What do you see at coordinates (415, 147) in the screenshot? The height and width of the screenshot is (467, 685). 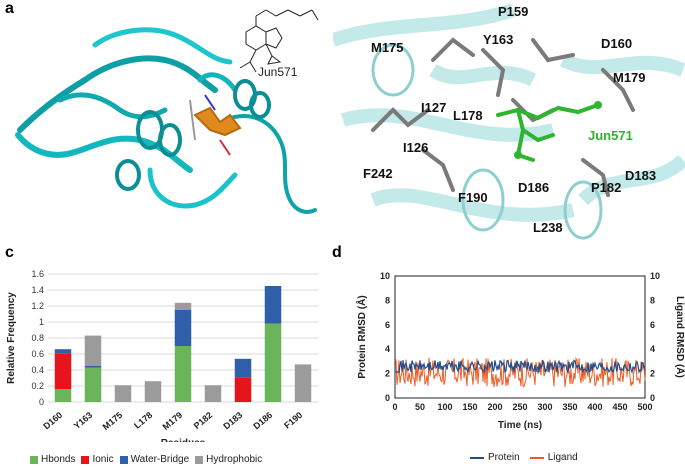 I see `residue-label: I126` at bounding box center [415, 147].